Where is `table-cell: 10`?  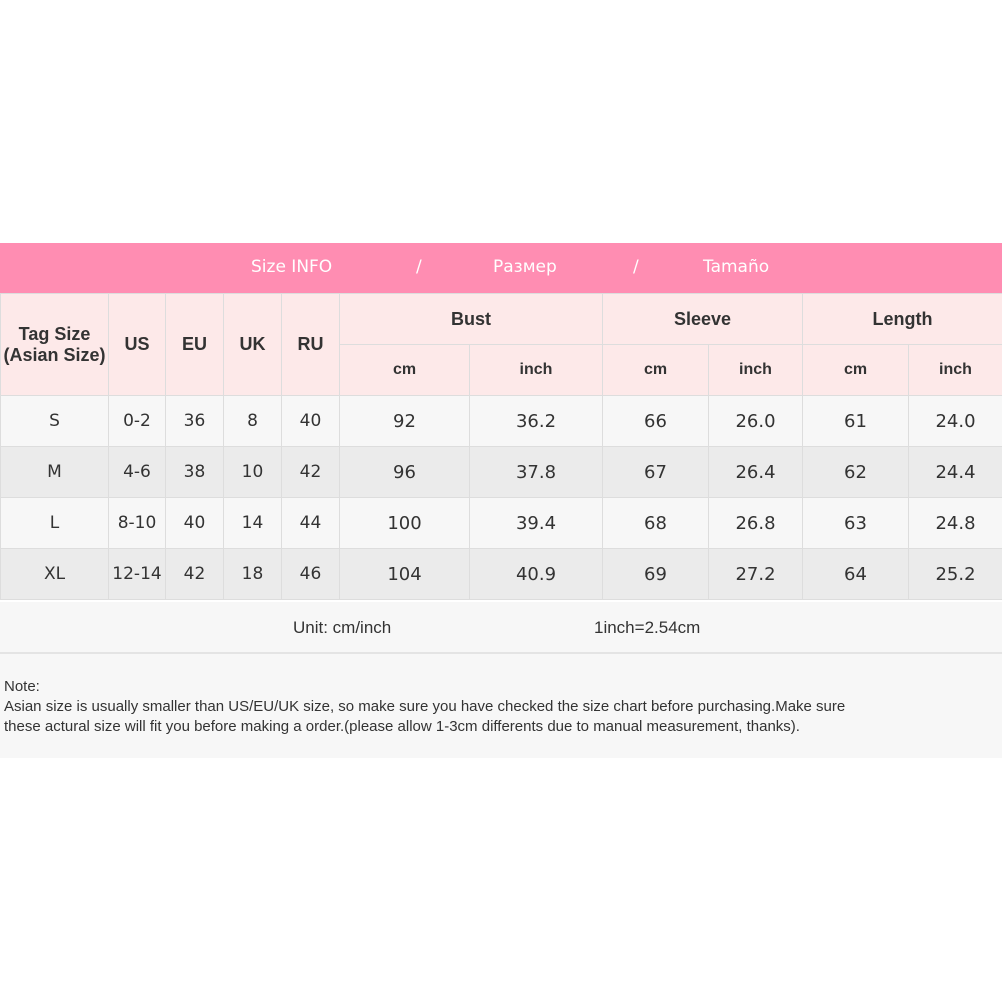
table-cell: 10 is located at coordinates (252, 472).